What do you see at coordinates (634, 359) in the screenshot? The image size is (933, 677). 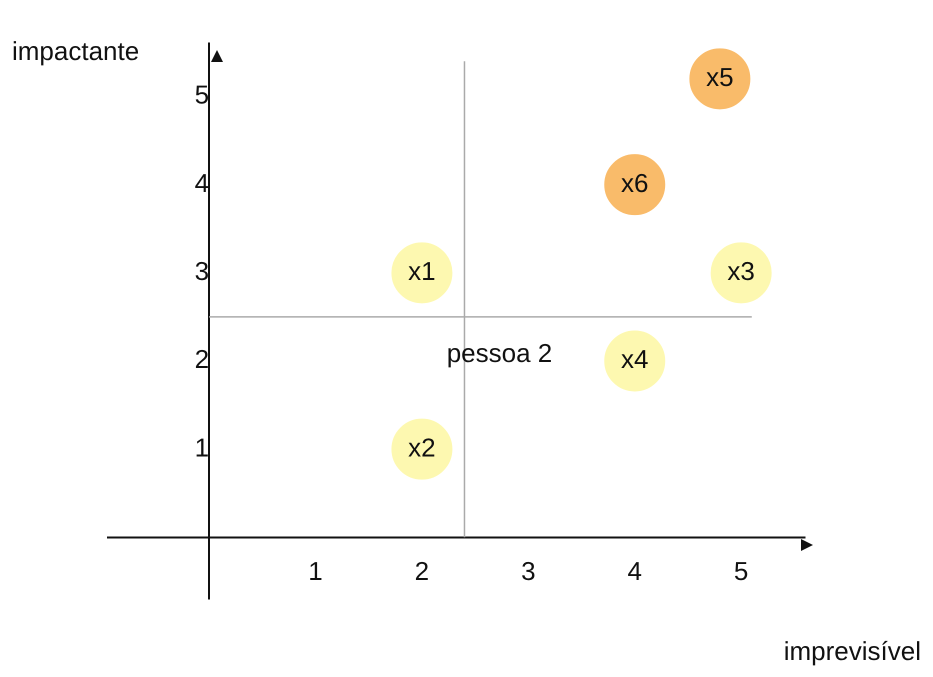 I see `annotation: x4` at bounding box center [634, 359].